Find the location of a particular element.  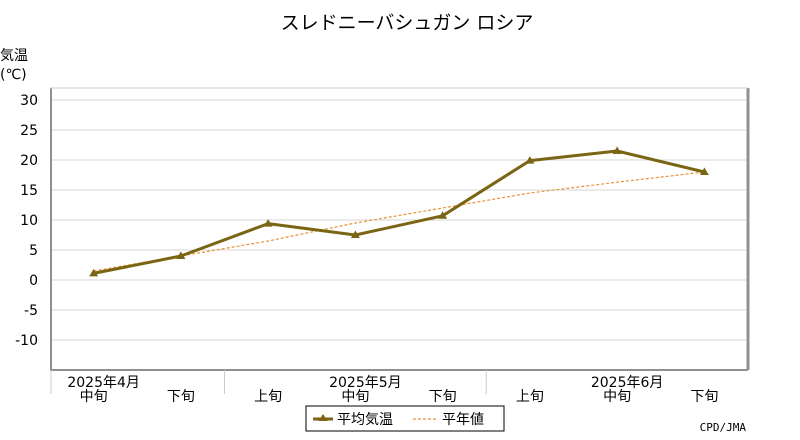

month-label: 2025年5月 is located at coordinates (365, 383).